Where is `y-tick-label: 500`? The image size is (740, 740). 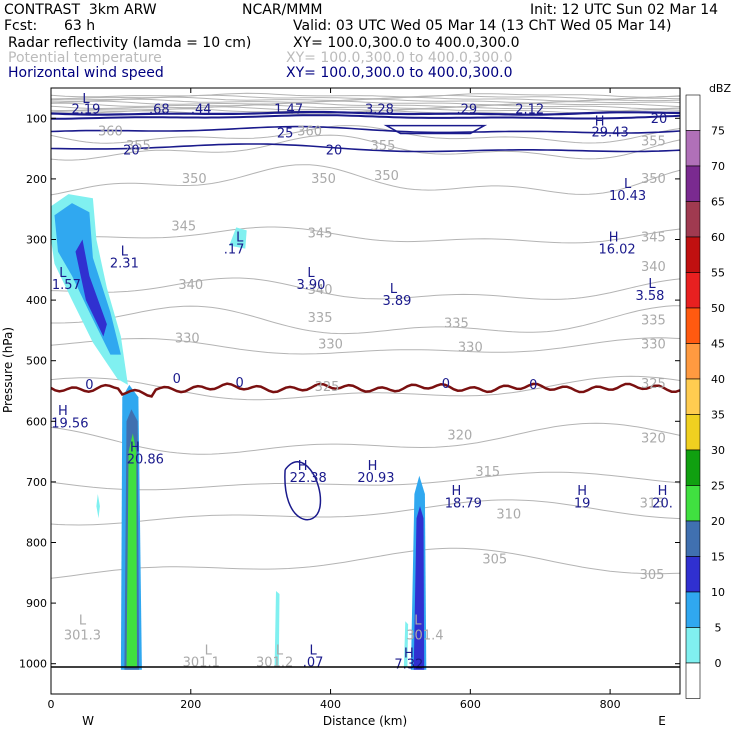
y-tick-label: 500 is located at coordinates (36, 361).